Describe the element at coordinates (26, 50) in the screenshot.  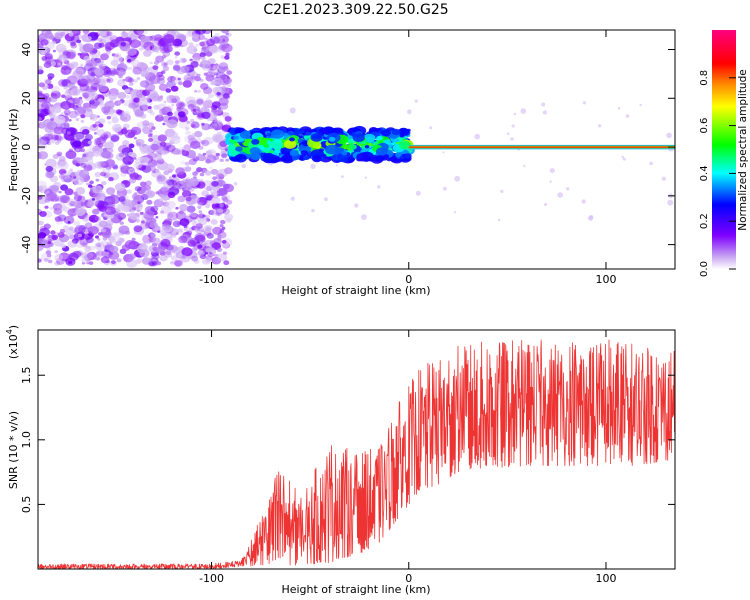
I see `heatmap-y-tick-label: 40` at that location.